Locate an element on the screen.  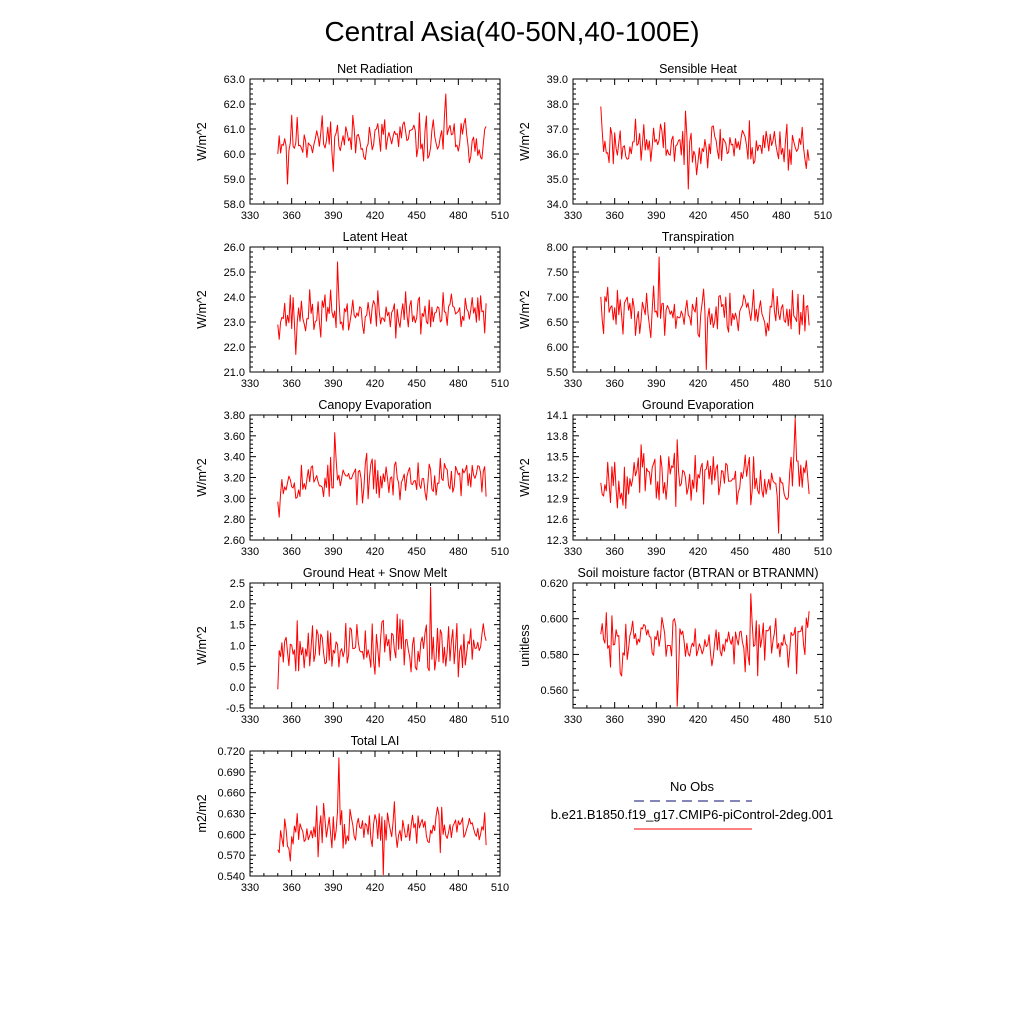
y-tick-label: 25.0 is located at coordinates (234, 273).